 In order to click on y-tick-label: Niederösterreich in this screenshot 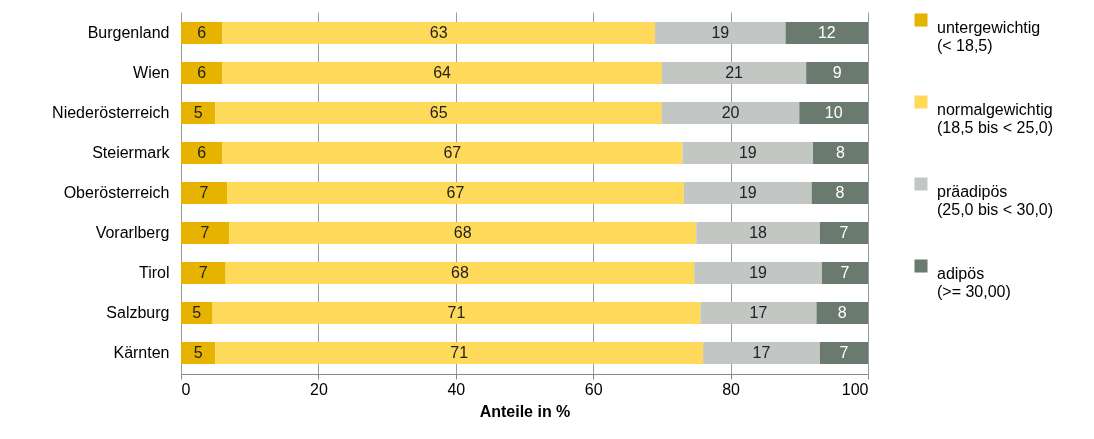, I will do `click(111, 112)`.